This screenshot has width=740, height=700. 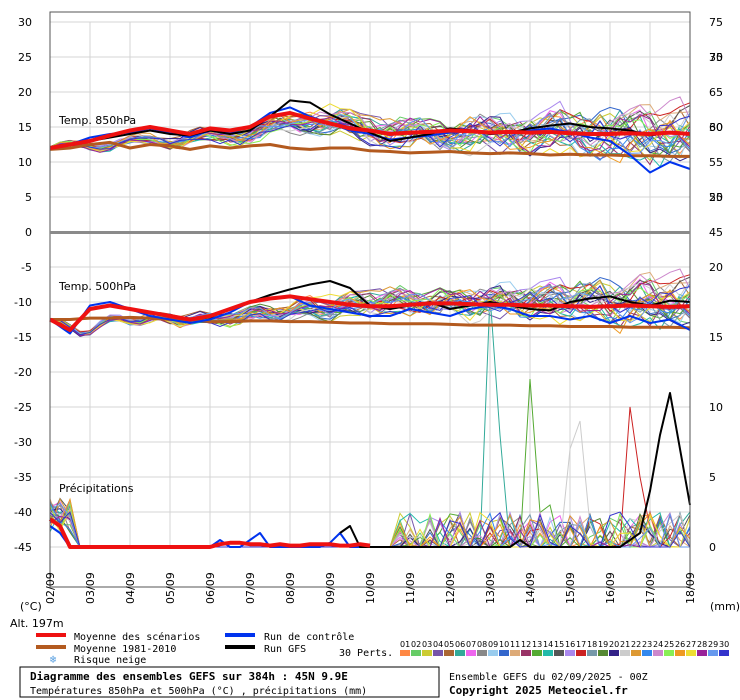 I want to click on y-tick-label-left: -20, so click(x=23, y=372).